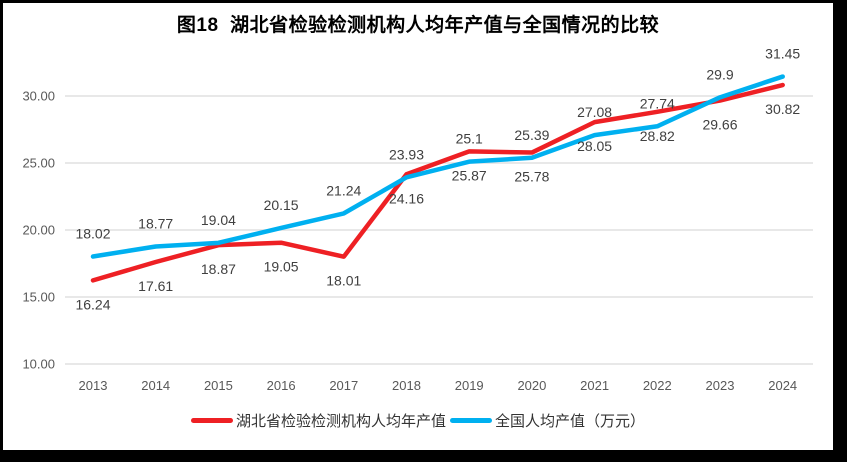 This screenshot has width=847, height=462. I want to click on data-label: 16.24, so click(92, 304).